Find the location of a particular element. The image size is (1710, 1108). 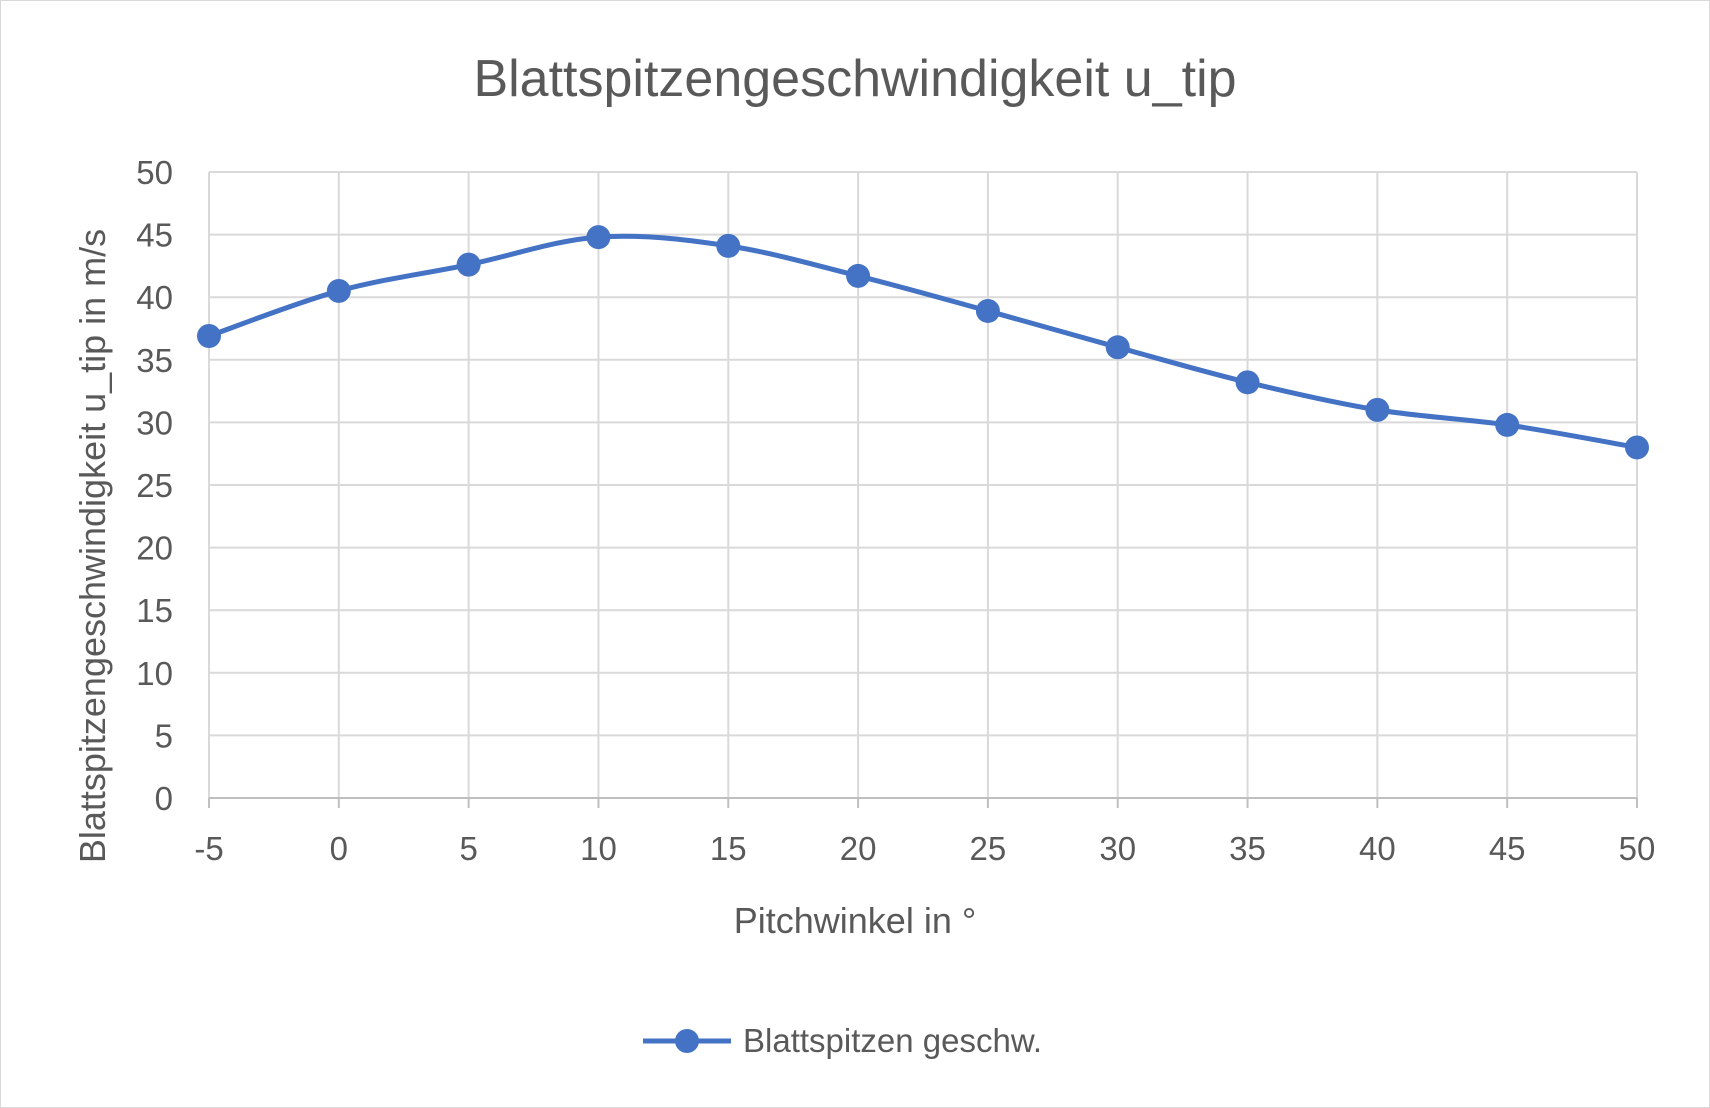

y-tick-label: 45 is located at coordinates (154, 235).